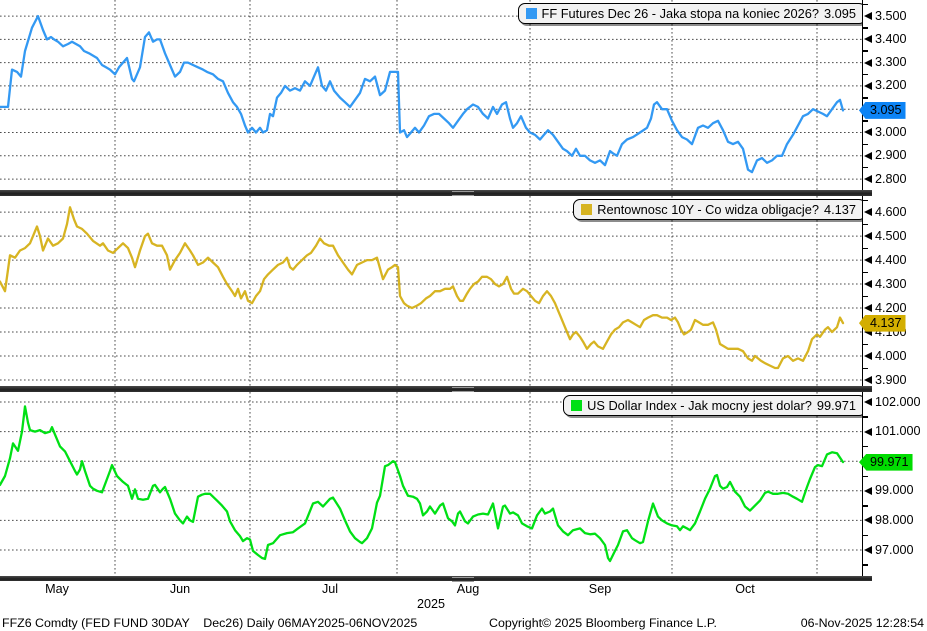 This screenshot has width=927, height=631. I want to click on month-label: Oct, so click(745, 589).